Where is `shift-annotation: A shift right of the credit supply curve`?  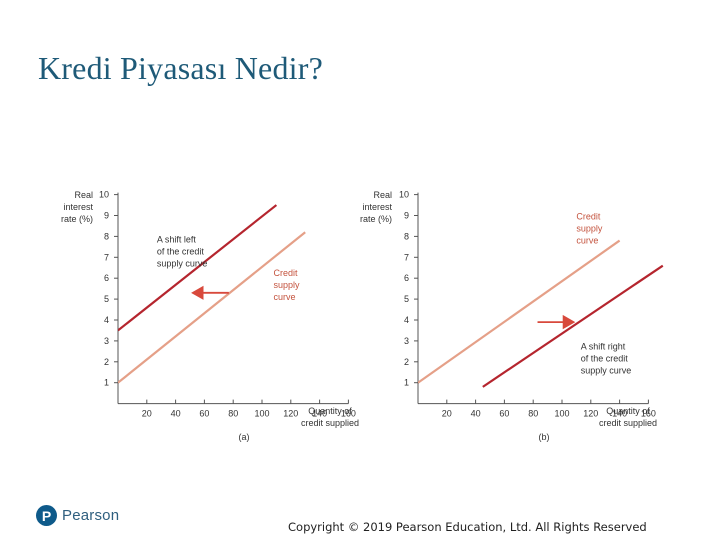
shift-annotation: A shift right of the credit supply curve is located at coordinates (606, 358).